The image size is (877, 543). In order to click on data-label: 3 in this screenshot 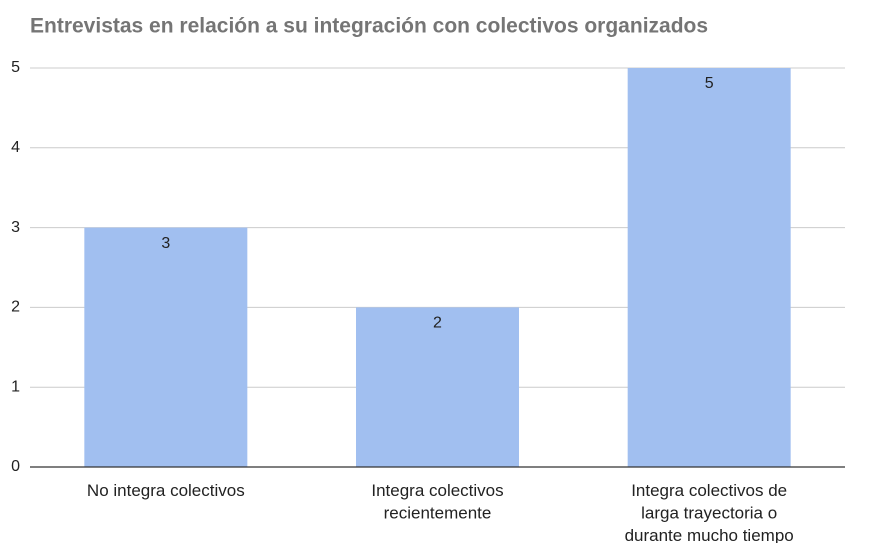, I will do `click(165, 243)`.